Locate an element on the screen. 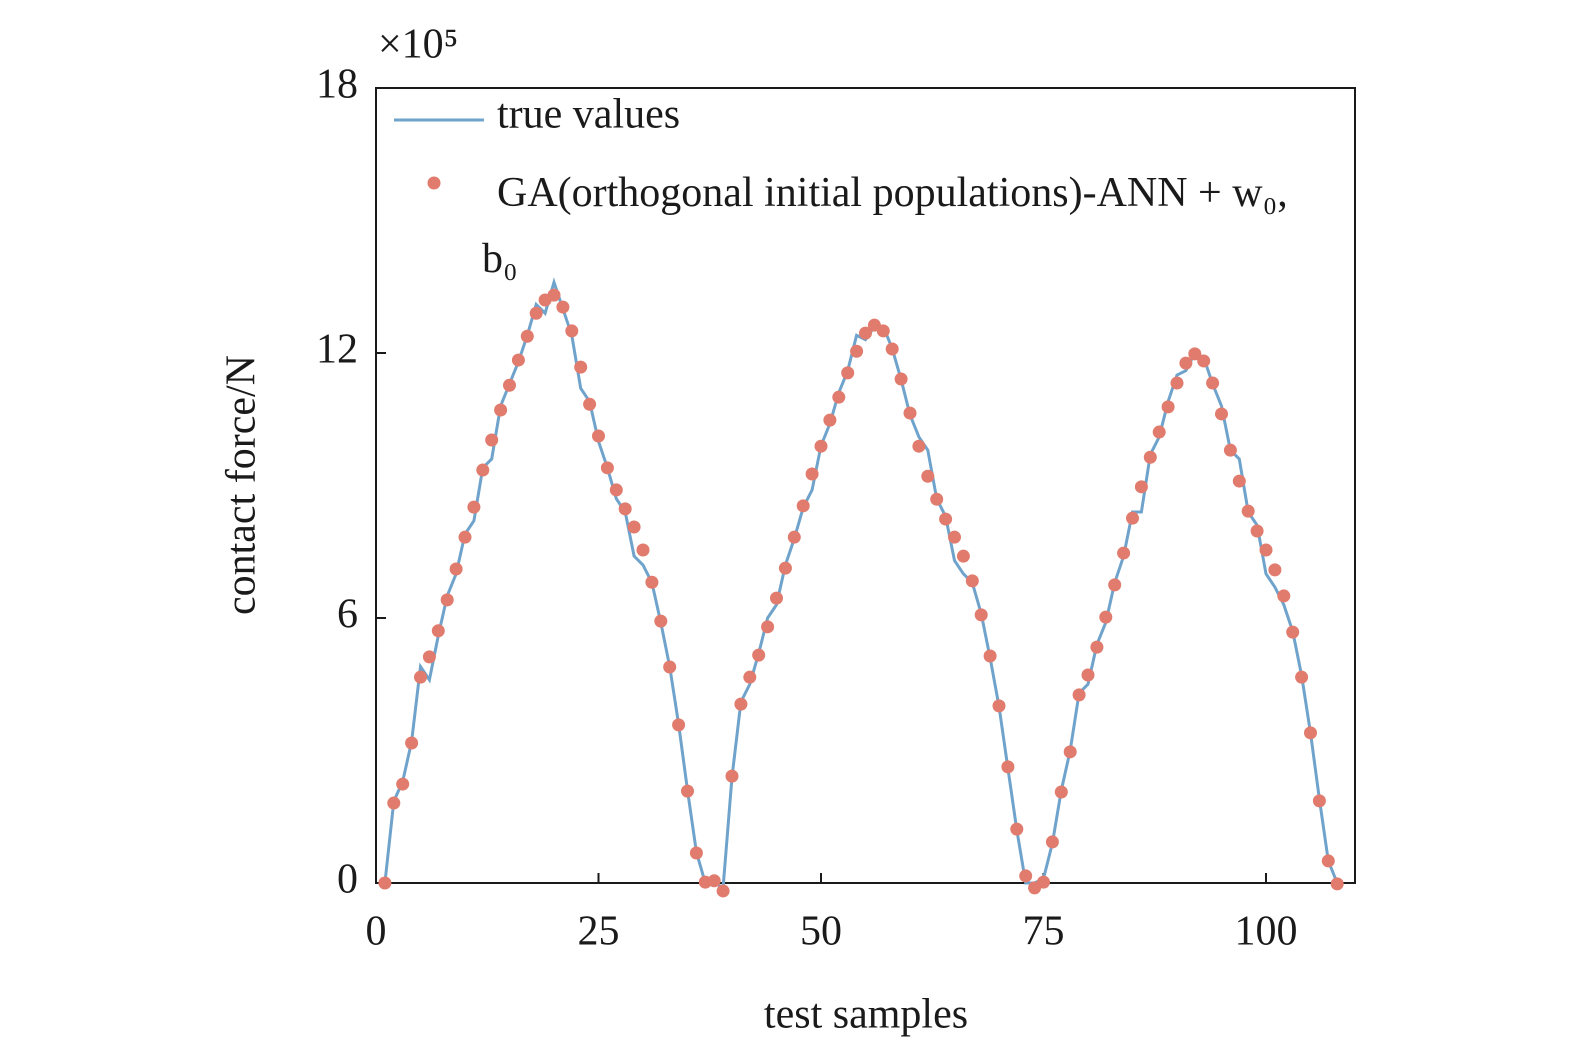 This screenshot has height=1062, width=1575. legend-swatch is located at coordinates (434, 183).